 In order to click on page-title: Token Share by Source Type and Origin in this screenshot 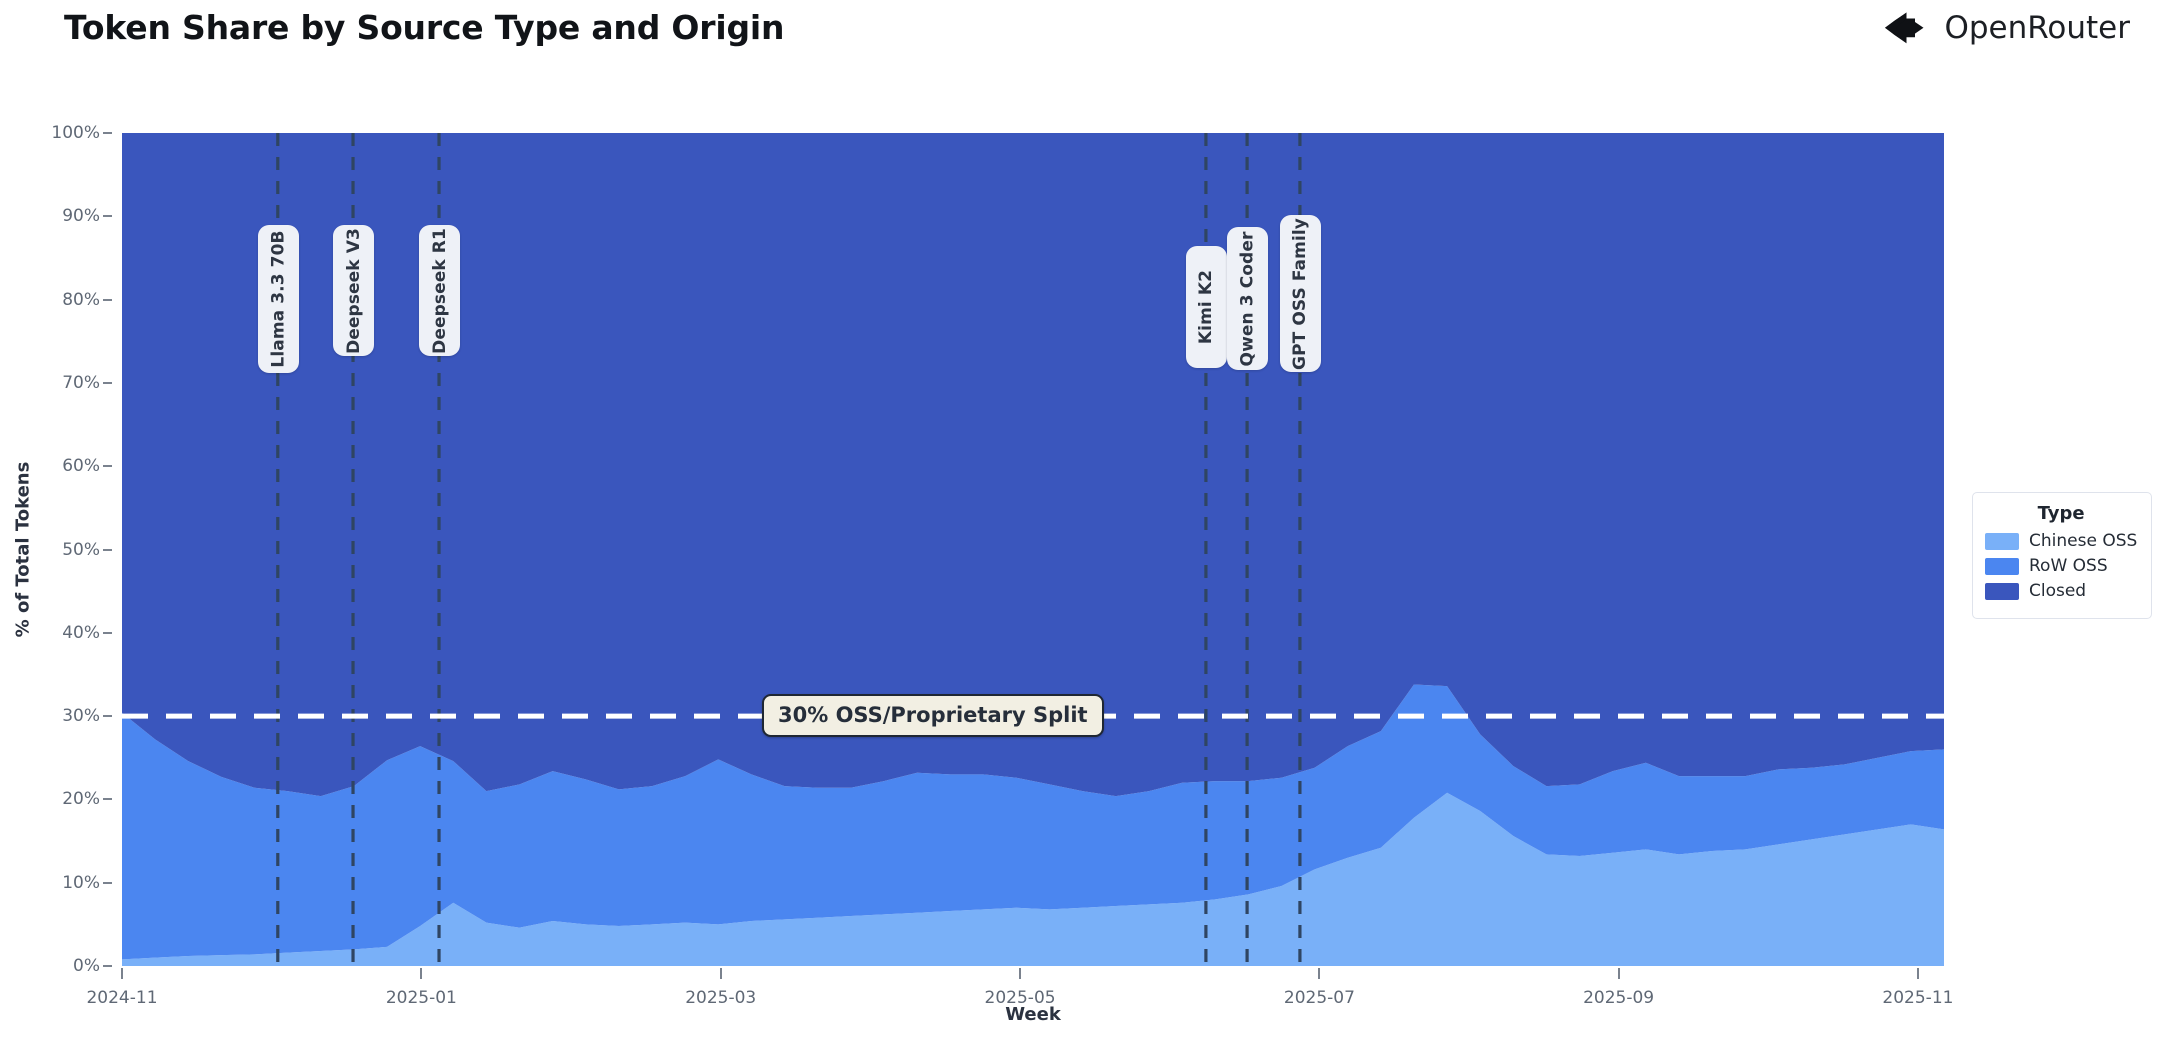, I will do `click(424, 27)`.